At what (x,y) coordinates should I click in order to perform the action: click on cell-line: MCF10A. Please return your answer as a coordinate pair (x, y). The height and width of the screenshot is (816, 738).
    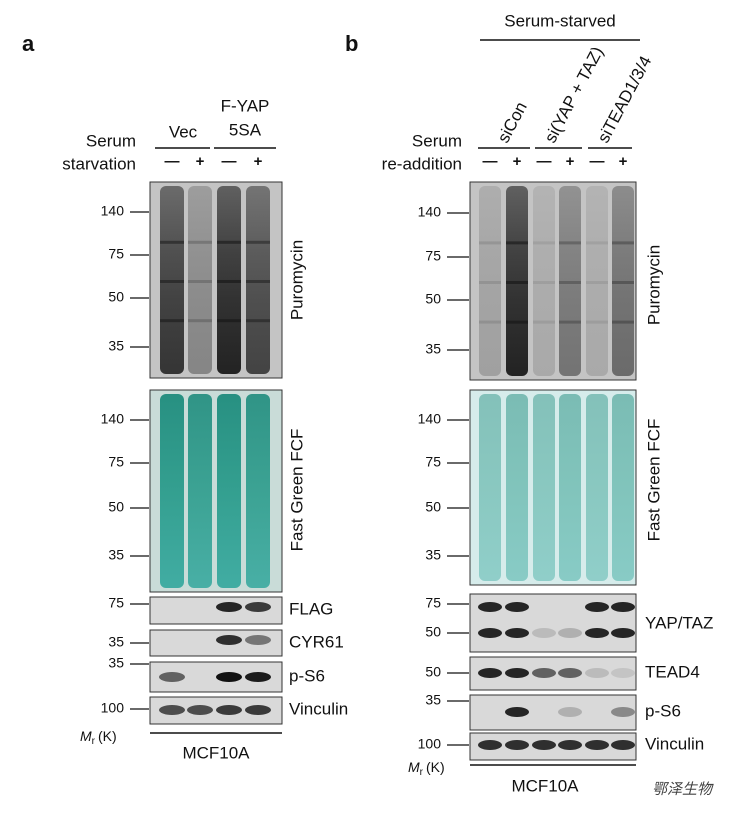
    Looking at the image, I should click on (216, 752).